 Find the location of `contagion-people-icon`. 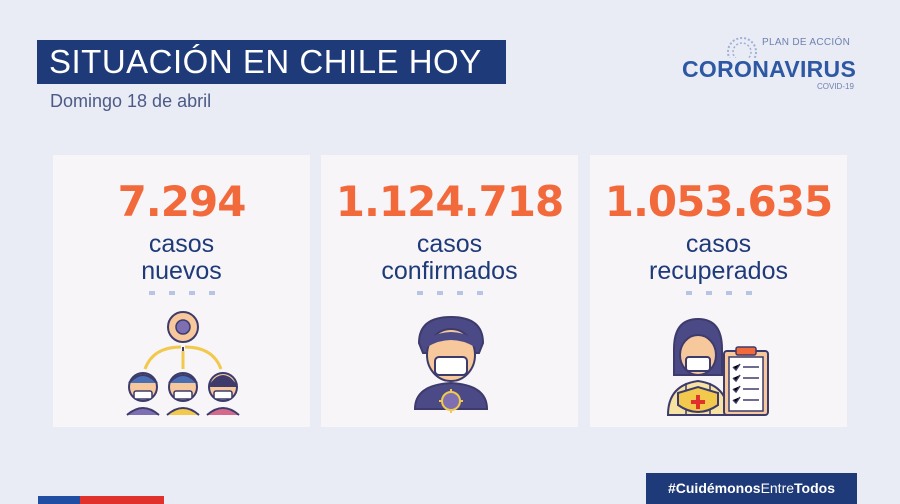

contagion-people-icon is located at coordinates (183, 363).